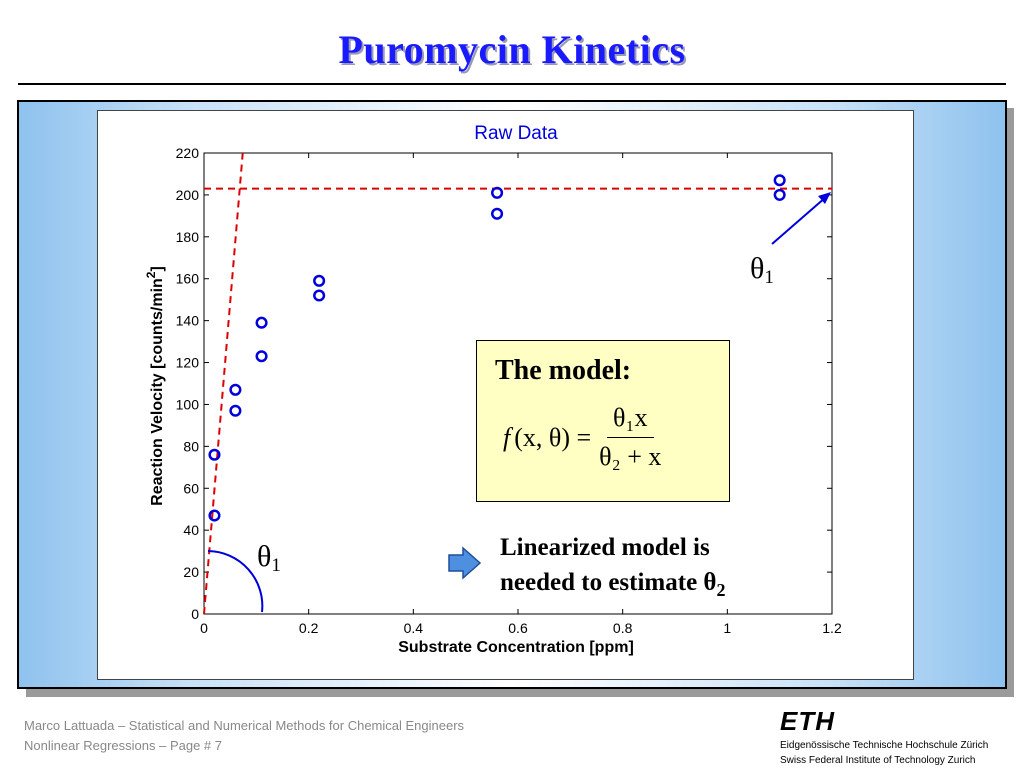 Image resolution: width=1024 pixels, height=768 pixels. Describe the element at coordinates (630, 456) in the screenshot. I see `formula-denominator: θ₂ + x` at that location.